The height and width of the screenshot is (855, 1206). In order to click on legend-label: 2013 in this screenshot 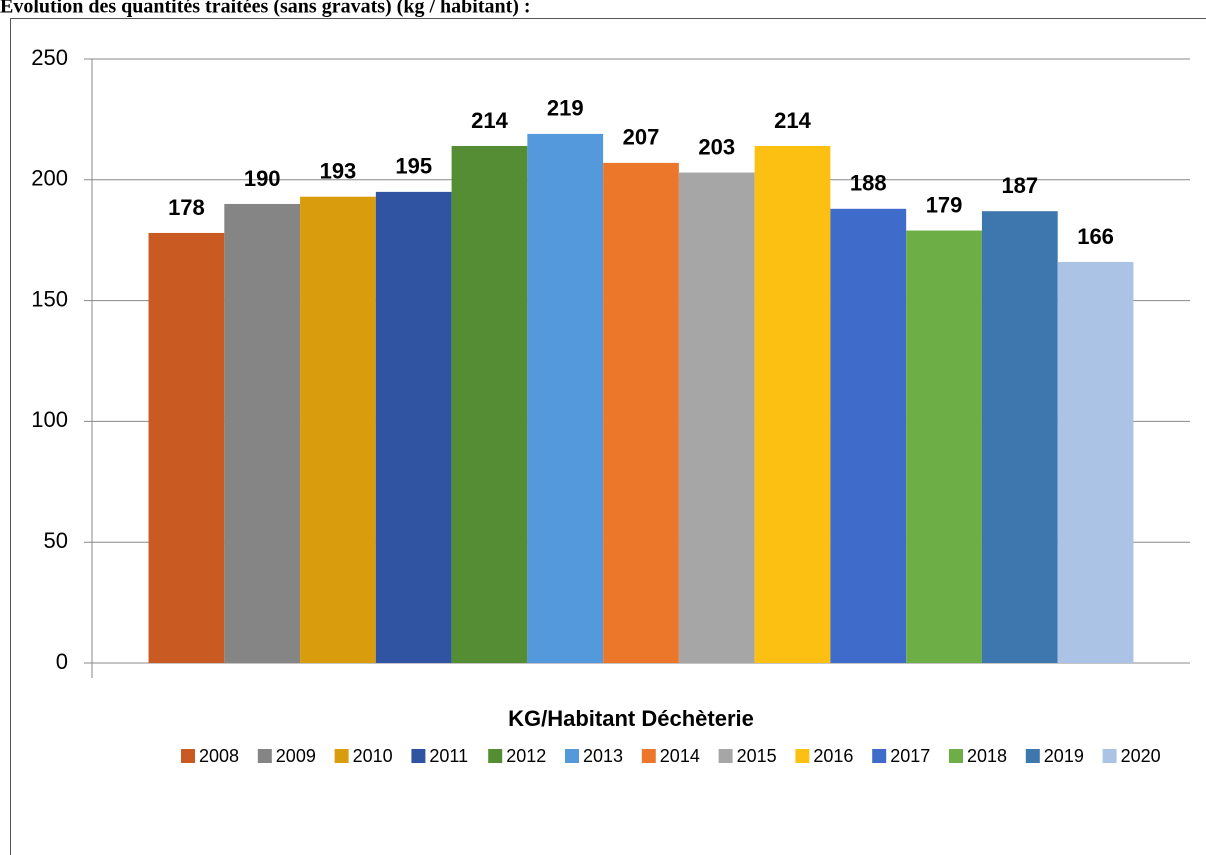, I will do `click(603, 756)`.